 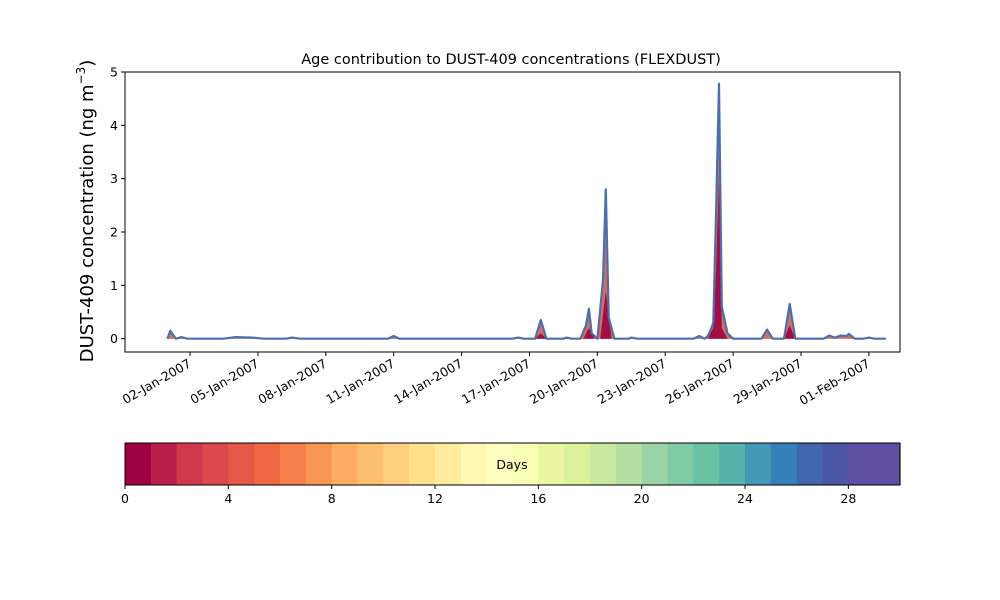 What do you see at coordinates (435, 498) in the screenshot?
I see `colorbar-tick-label: 12` at bounding box center [435, 498].